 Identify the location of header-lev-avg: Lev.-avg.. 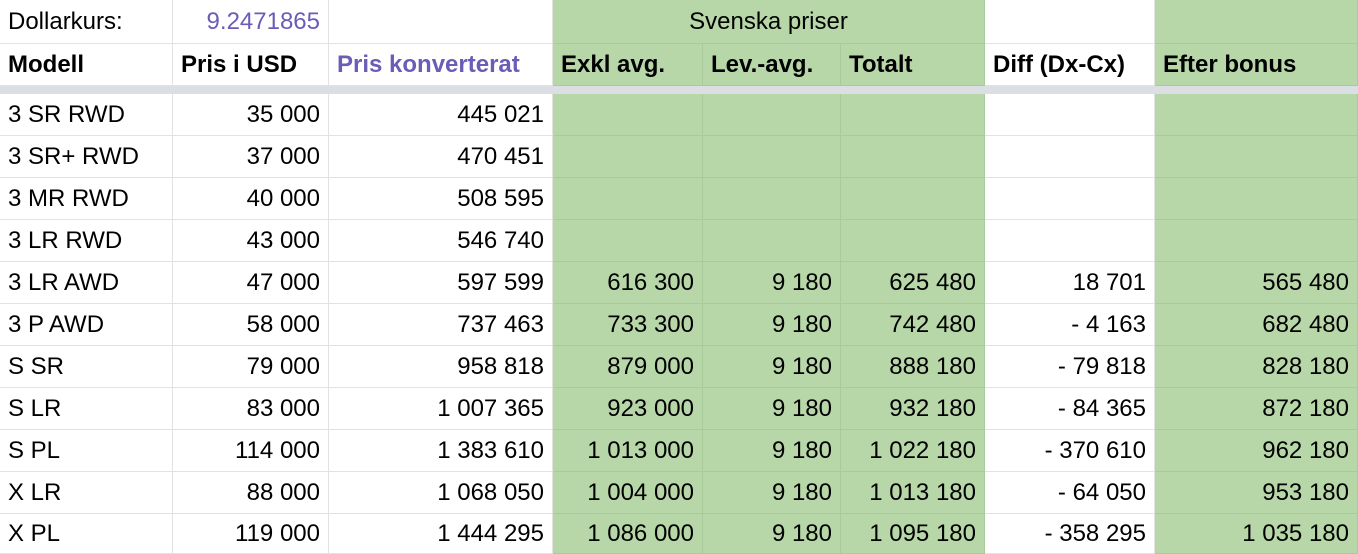
(772, 65).